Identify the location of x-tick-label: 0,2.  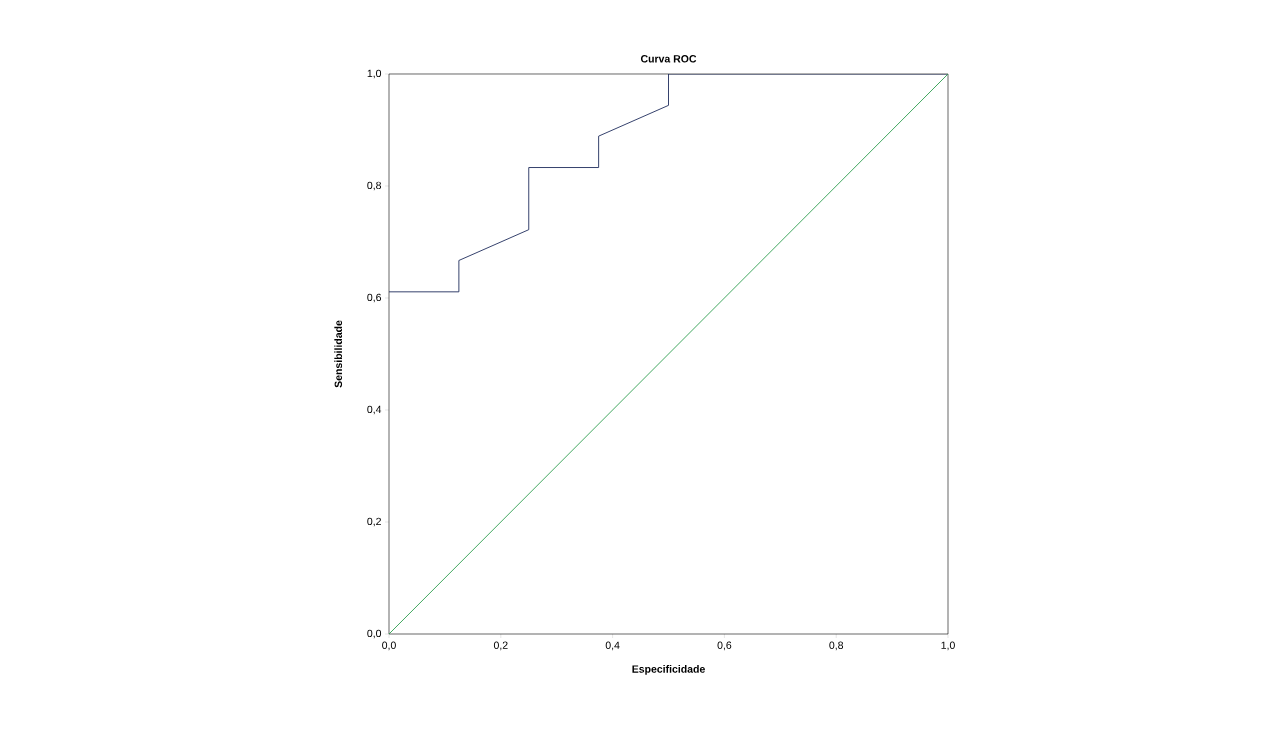
(500, 646).